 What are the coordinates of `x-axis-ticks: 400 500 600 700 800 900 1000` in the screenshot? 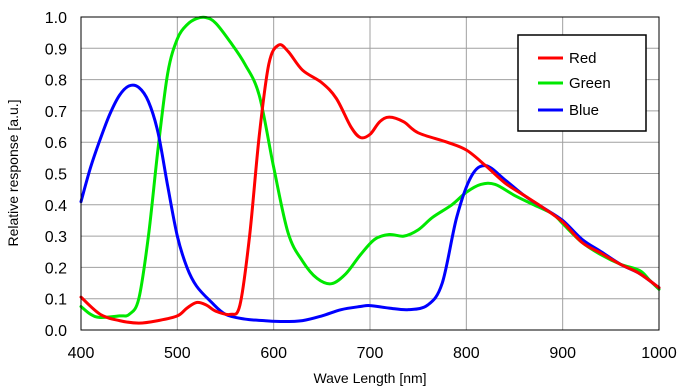 It's located at (372, 353).